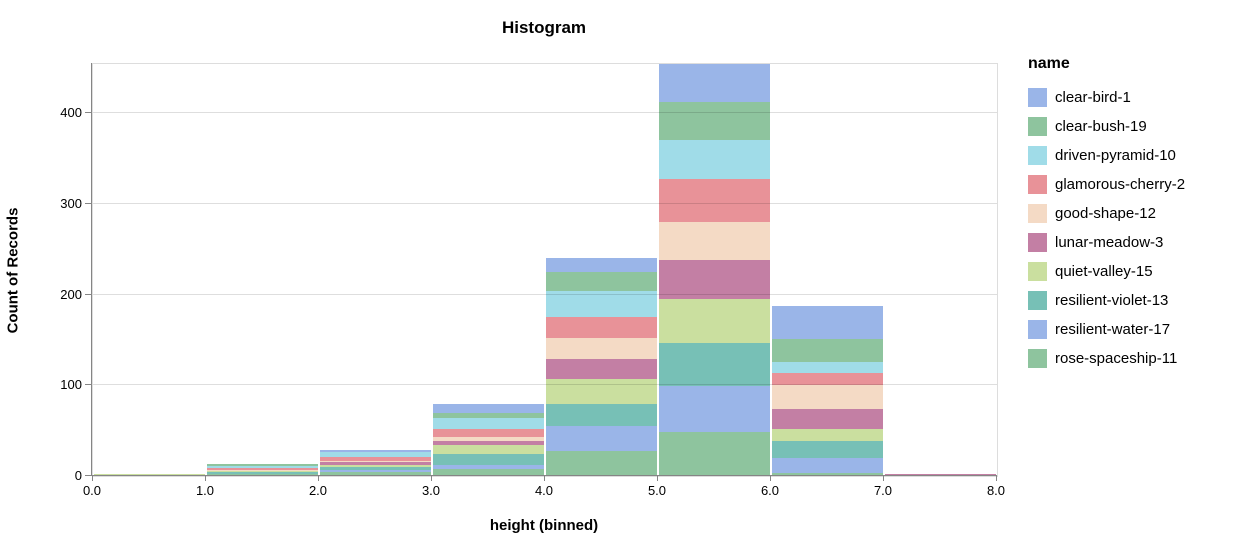 This screenshot has height=558, width=1252. What do you see at coordinates (71, 294) in the screenshot?
I see `y-tick-label: 200` at bounding box center [71, 294].